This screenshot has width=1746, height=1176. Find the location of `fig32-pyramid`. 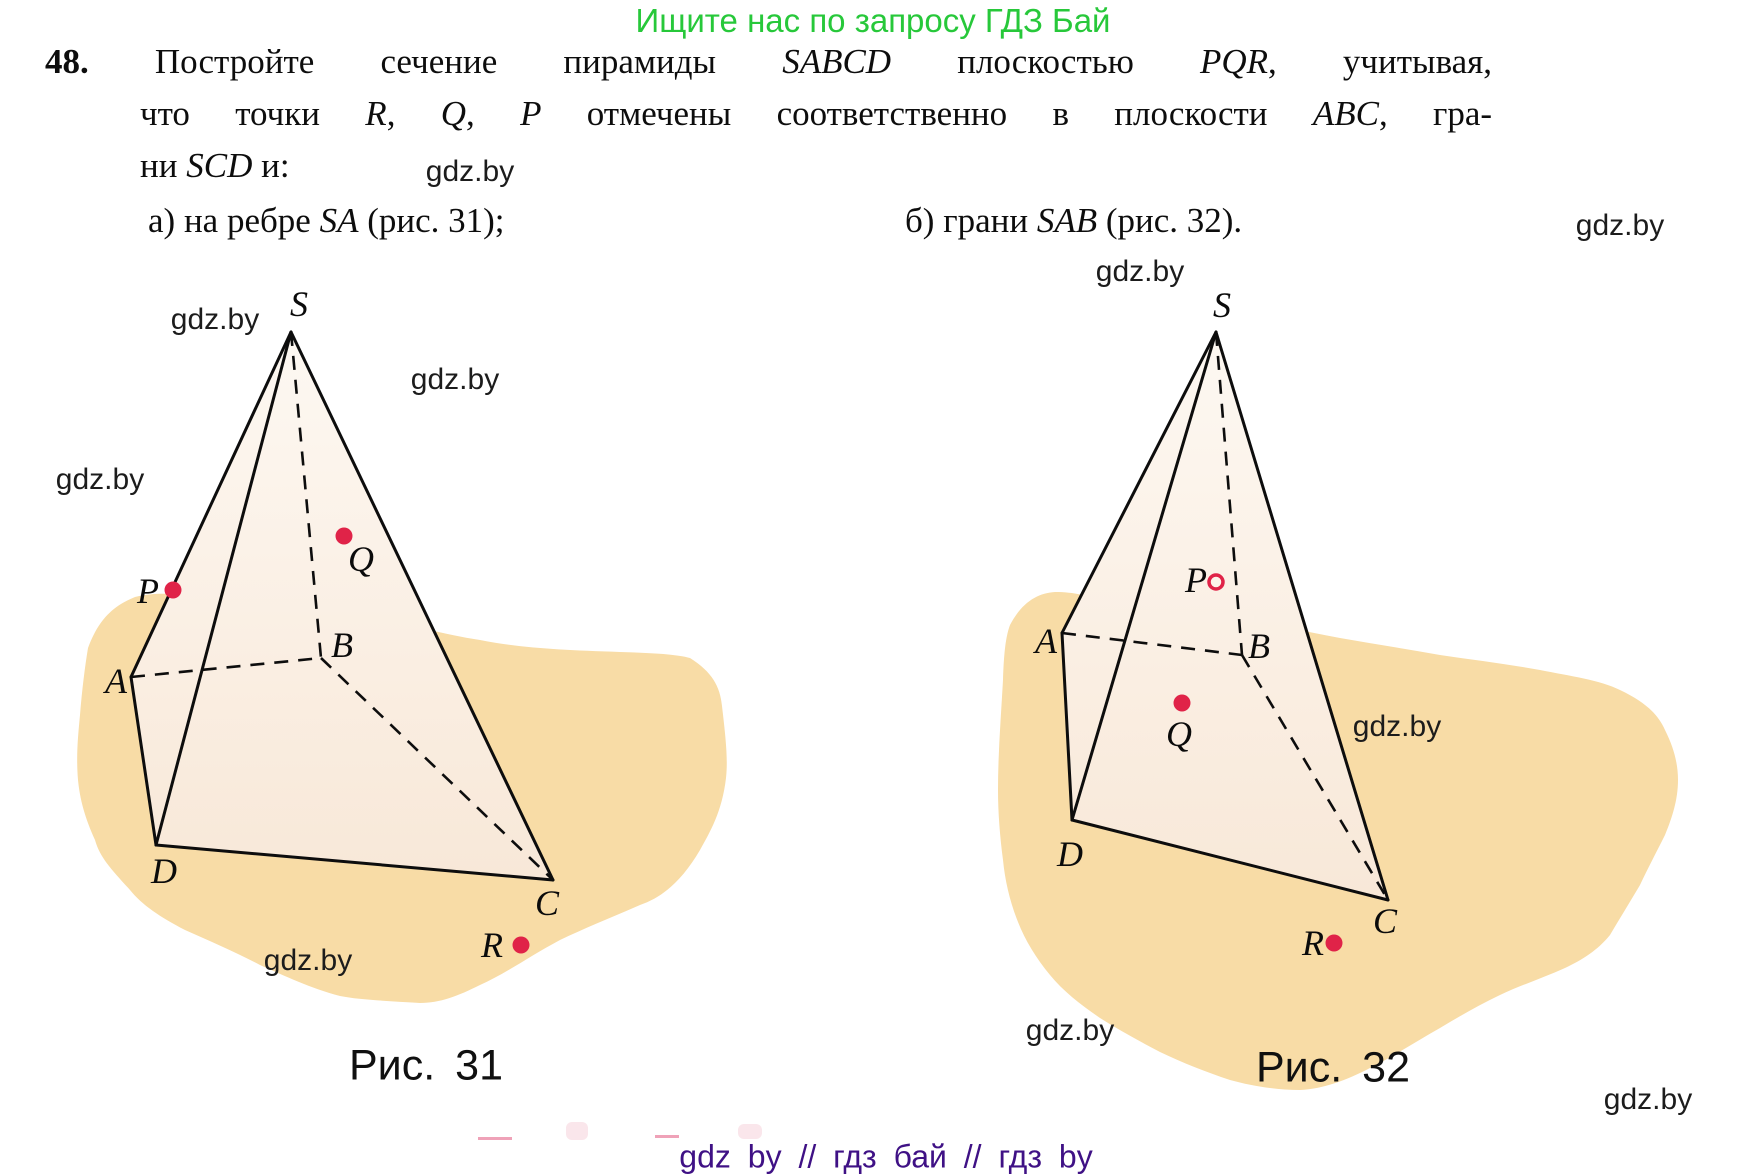

fig32-pyramid is located at coordinates (1225, 641).